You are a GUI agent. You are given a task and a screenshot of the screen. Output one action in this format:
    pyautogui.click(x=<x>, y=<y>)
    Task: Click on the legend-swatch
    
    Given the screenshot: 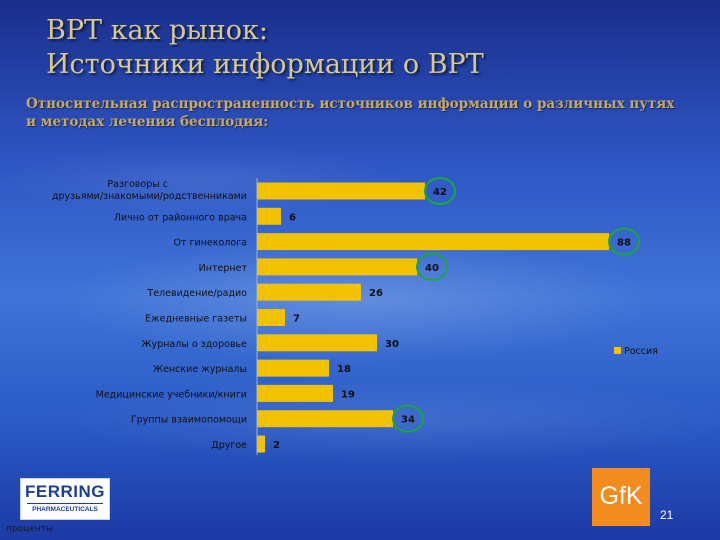 What is the action you would take?
    pyautogui.click(x=617, y=350)
    